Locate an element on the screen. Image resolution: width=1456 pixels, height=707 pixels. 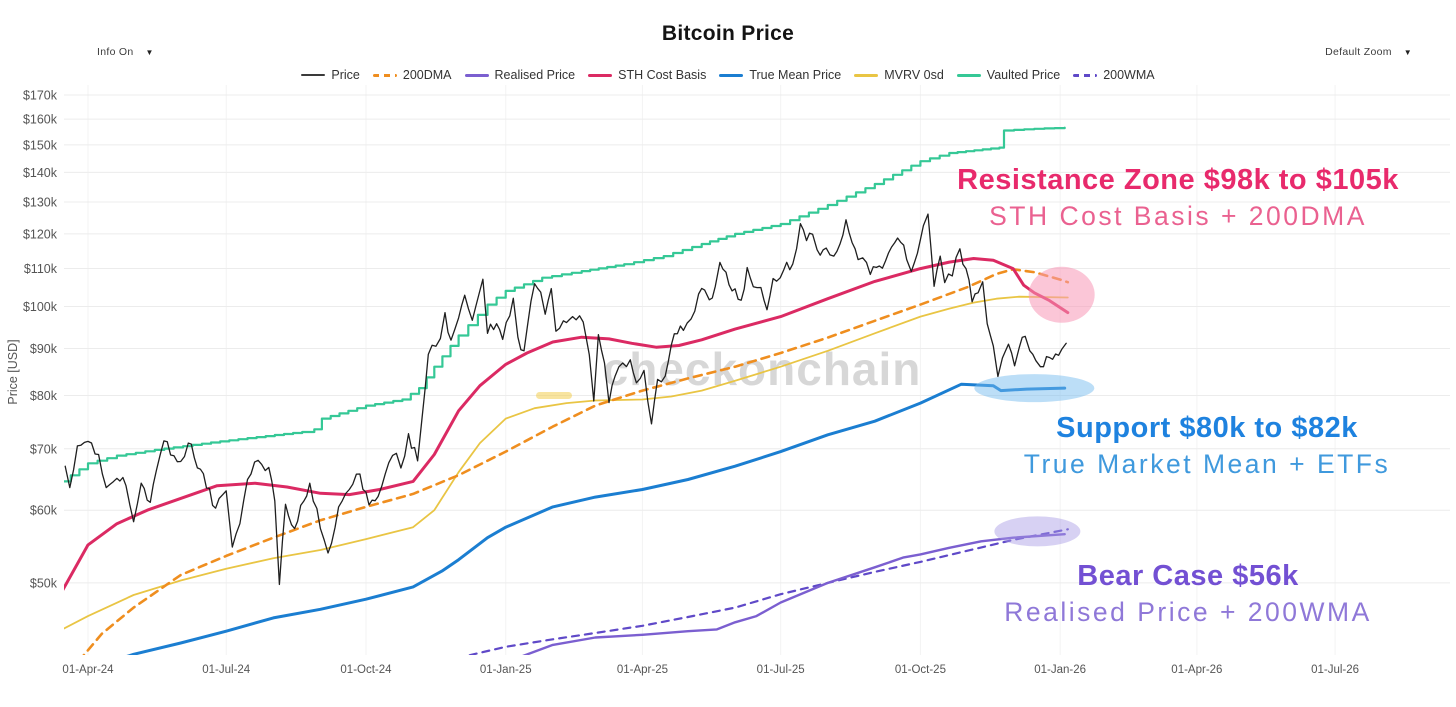
legend-label: MVRV 0sd is located at coordinates (914, 75).